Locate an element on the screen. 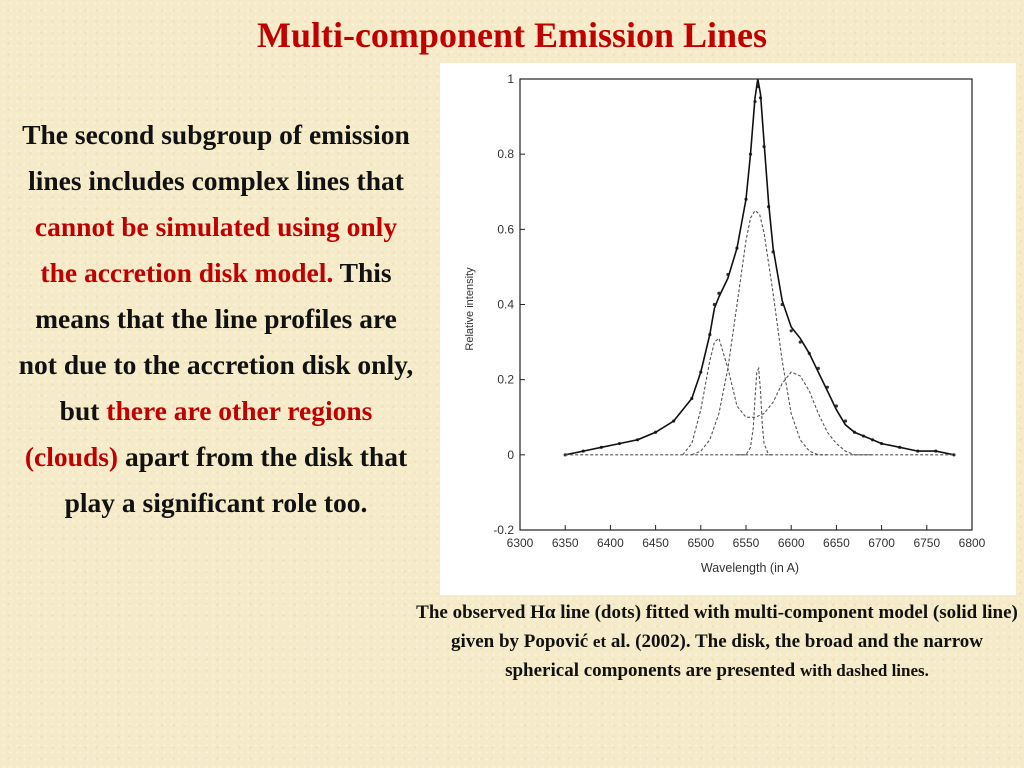 The height and width of the screenshot is (768, 1024). x-tick-label: 6350 is located at coordinates (565, 543).